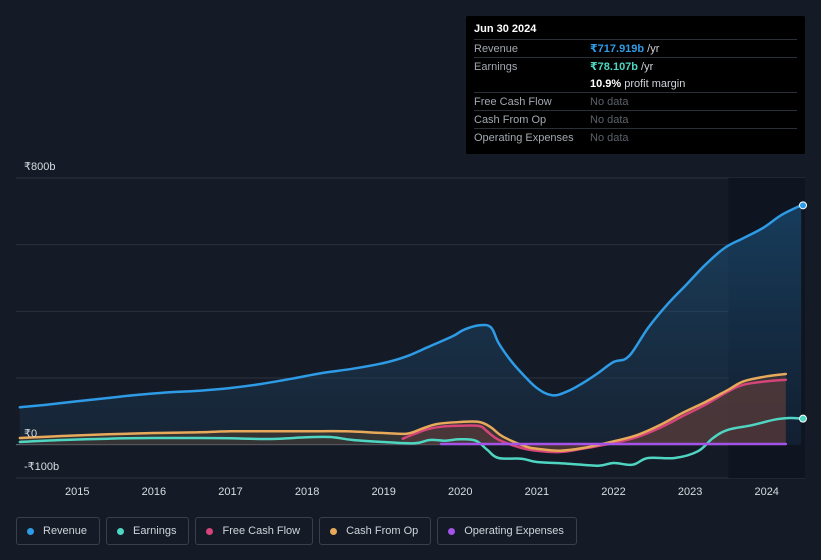 The image size is (821, 560). What do you see at coordinates (307, 492) in the screenshot?
I see `x-tick-2018: 2018` at bounding box center [307, 492].